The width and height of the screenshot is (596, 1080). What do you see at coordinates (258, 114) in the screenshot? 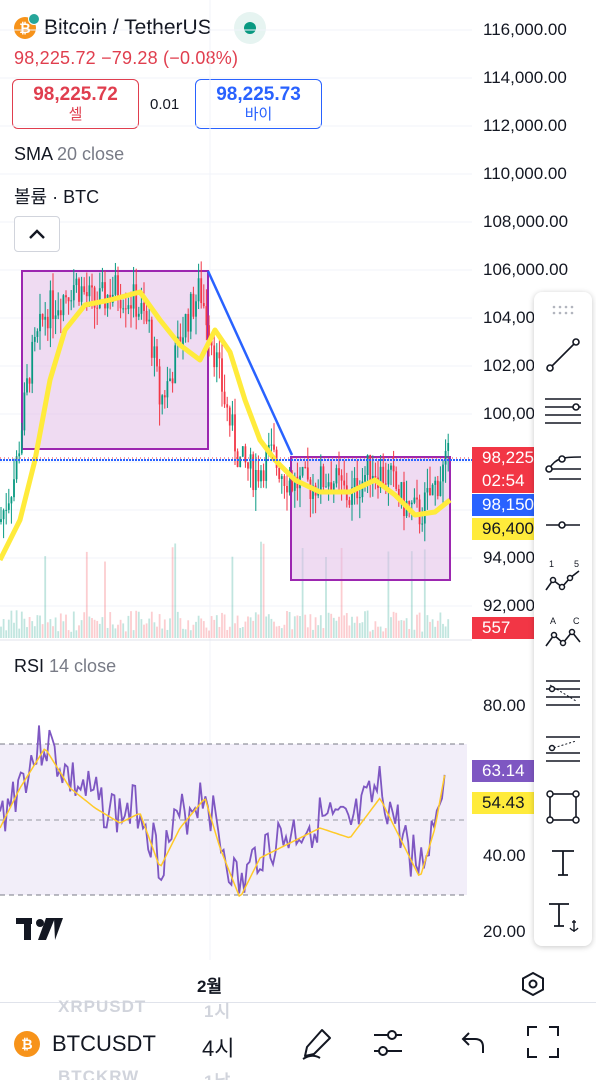
I see `buy-label: 바이` at bounding box center [258, 114].